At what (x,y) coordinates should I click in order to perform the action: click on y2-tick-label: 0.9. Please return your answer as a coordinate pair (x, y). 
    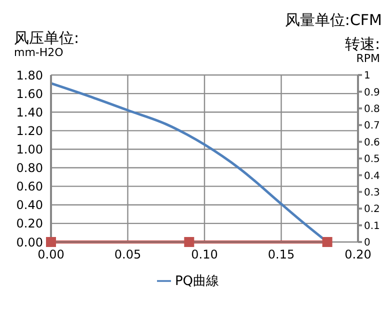
    Looking at the image, I should click on (372, 92).